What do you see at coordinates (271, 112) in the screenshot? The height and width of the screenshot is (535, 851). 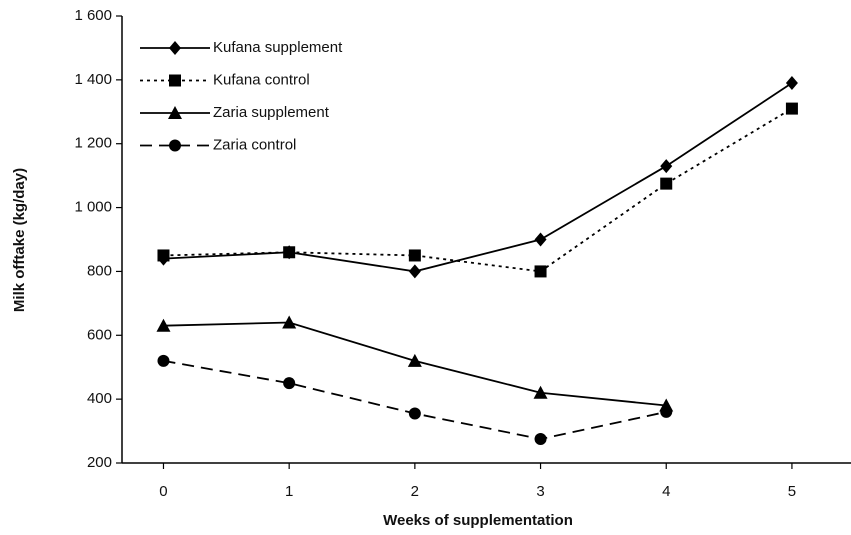 I see `legend-label: Zaria supplement` at bounding box center [271, 112].